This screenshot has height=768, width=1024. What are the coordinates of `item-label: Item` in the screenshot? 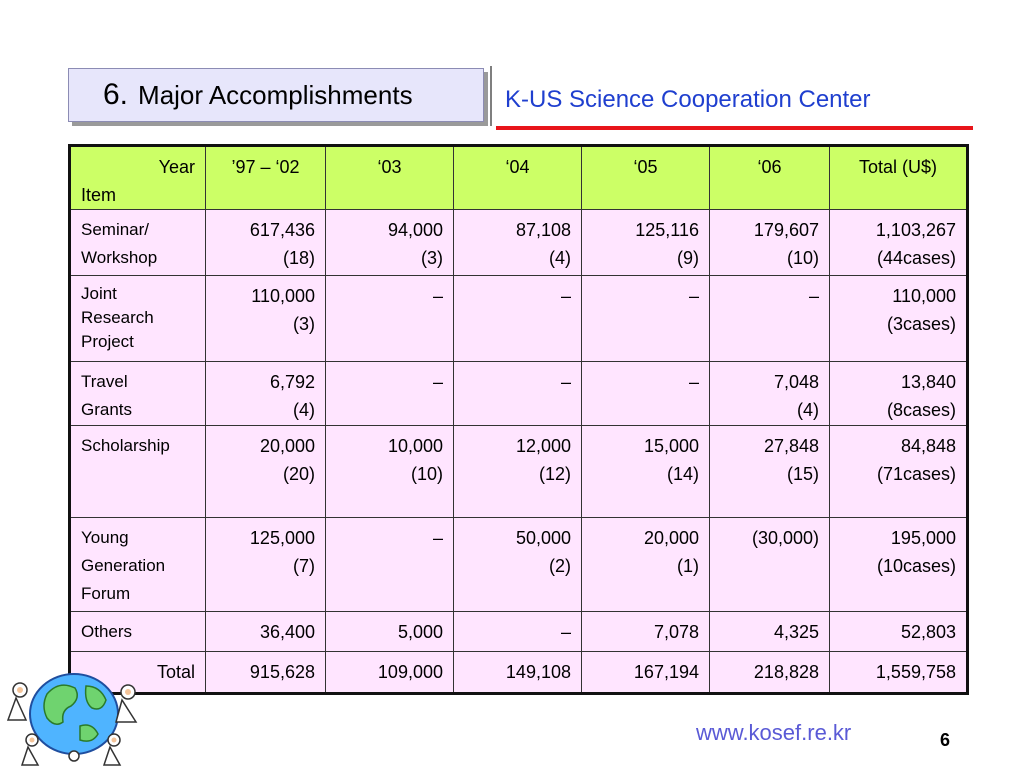 It's located at (99, 195).